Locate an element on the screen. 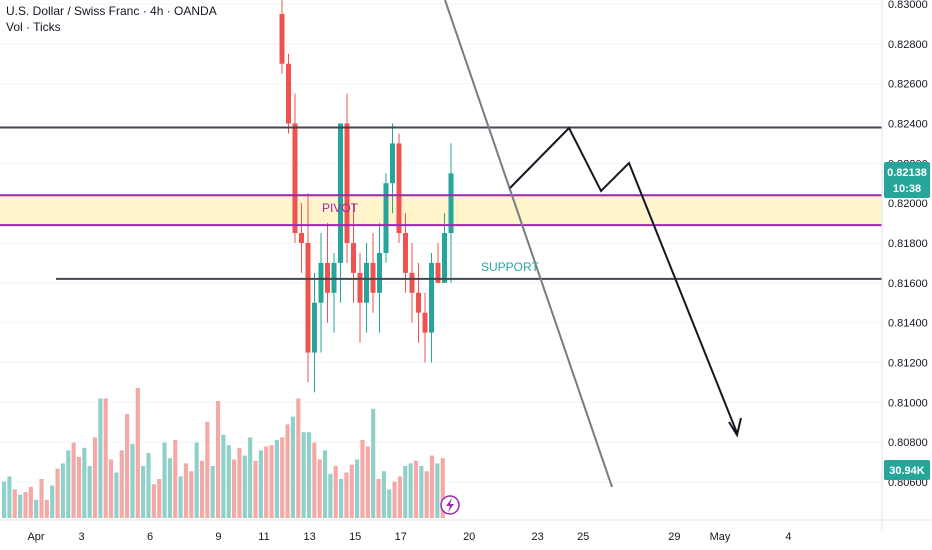 This screenshot has height=550, width=932. price-tick-label: 0.80800 is located at coordinates (908, 443).